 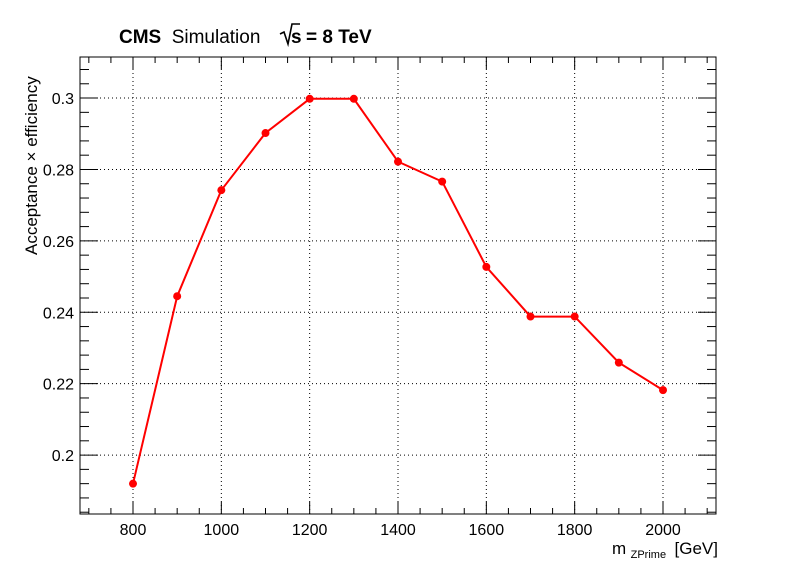 What do you see at coordinates (339, 37) in the screenshot?
I see `energy-value: = 8 TeV` at bounding box center [339, 37].